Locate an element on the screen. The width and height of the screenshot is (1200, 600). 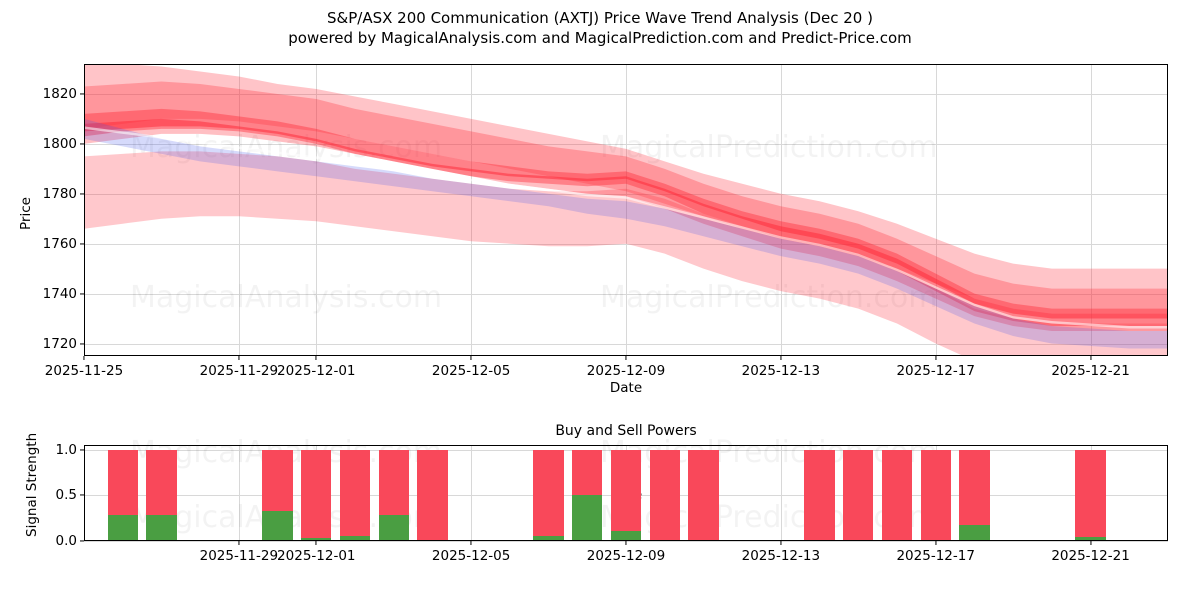
power-chart-title: Buy and Sell Powers is located at coordinates (626, 431).